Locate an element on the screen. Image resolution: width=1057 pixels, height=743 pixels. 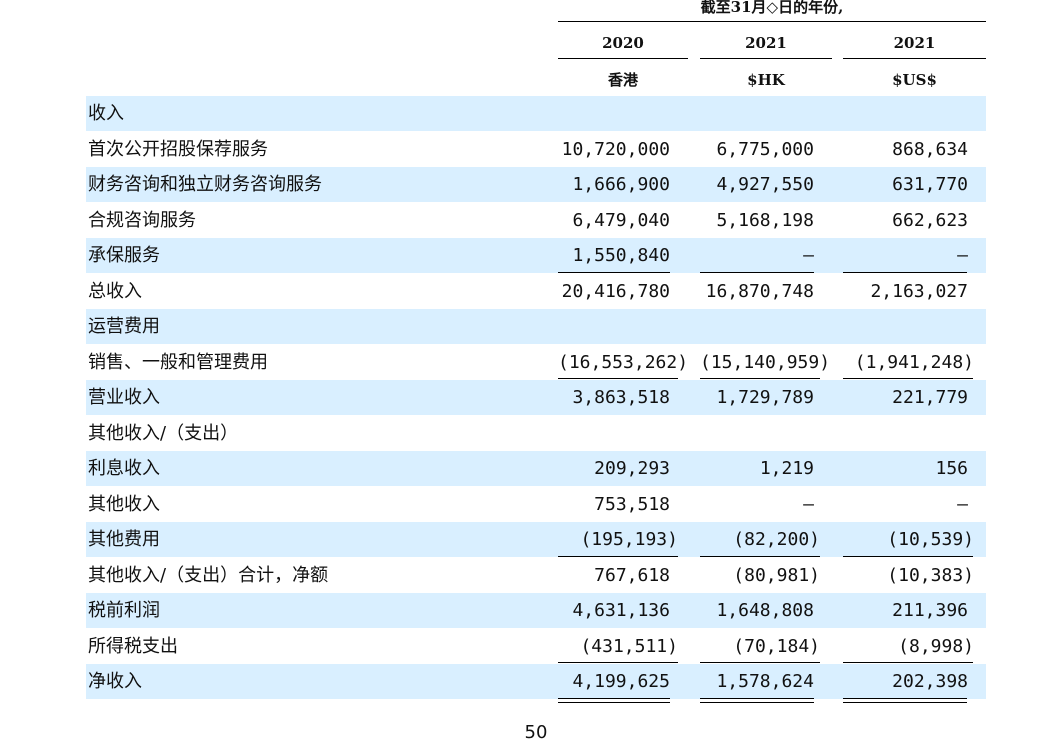
value-2021-usd: (10,539) is located at coordinates (930, 539).